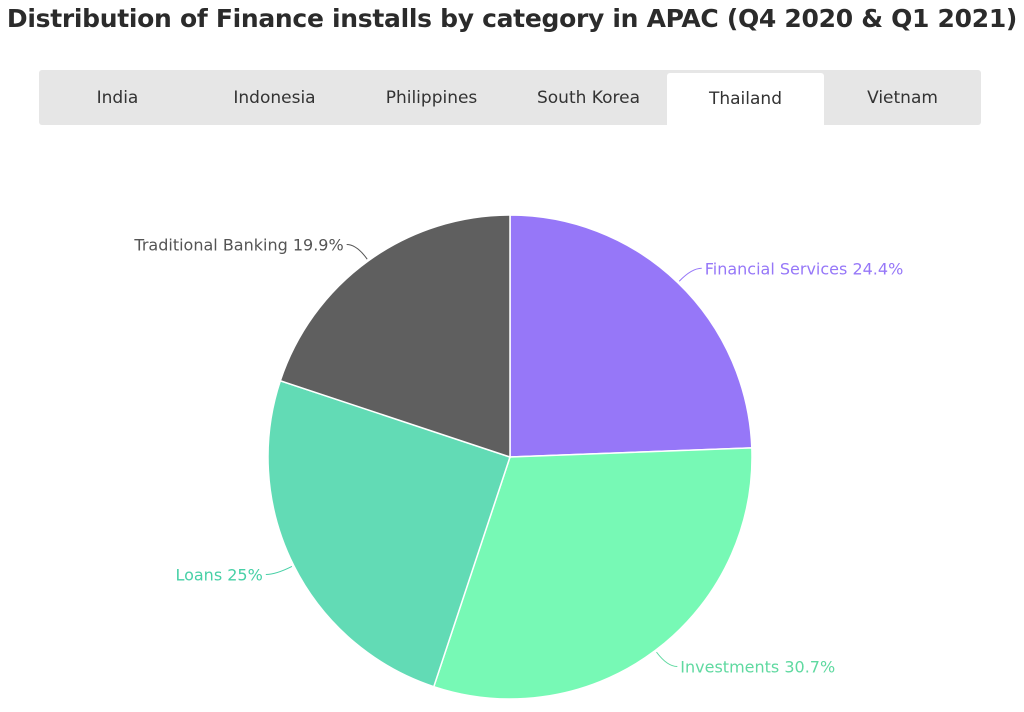 The height and width of the screenshot is (712, 1024). I want to click on tab-vietnam: Vietnam, so click(902, 97).